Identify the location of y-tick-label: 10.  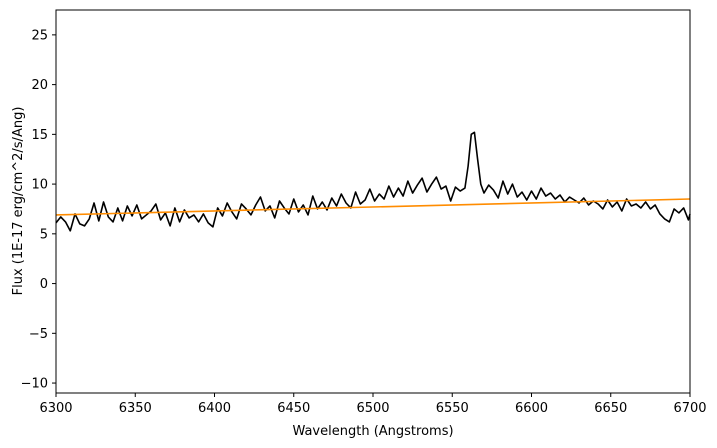
(39, 185).